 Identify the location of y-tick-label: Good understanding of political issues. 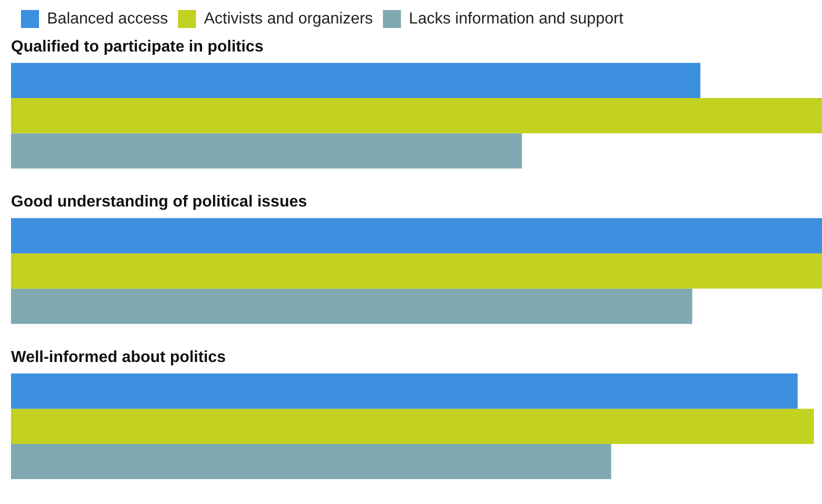
(159, 202).